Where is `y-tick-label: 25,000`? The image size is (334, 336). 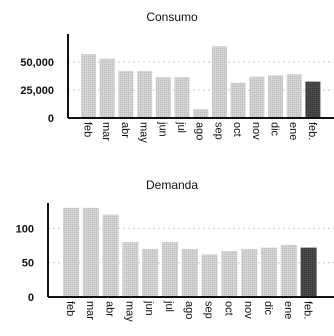 y-tick-label: 25,000 is located at coordinates (37, 91).